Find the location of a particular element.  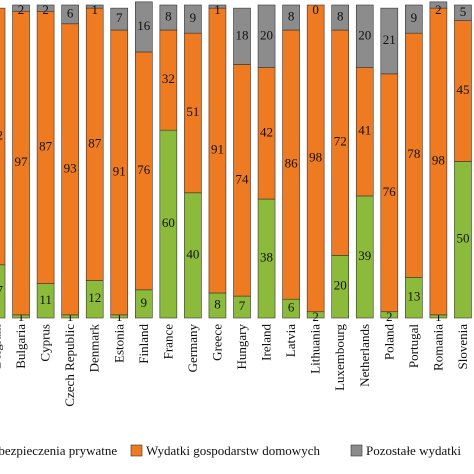

x-tick-label: Slovenia is located at coordinates (462, 347).